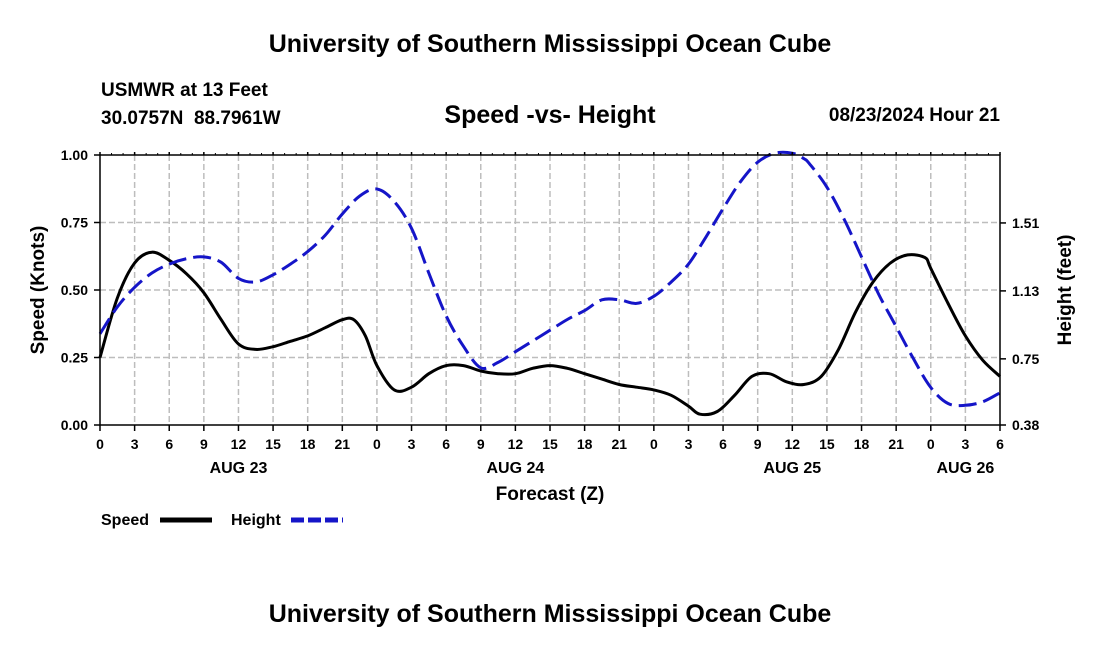  What do you see at coordinates (184, 90) in the screenshot?
I see `station-name: USMWR at 13 Feet` at bounding box center [184, 90].